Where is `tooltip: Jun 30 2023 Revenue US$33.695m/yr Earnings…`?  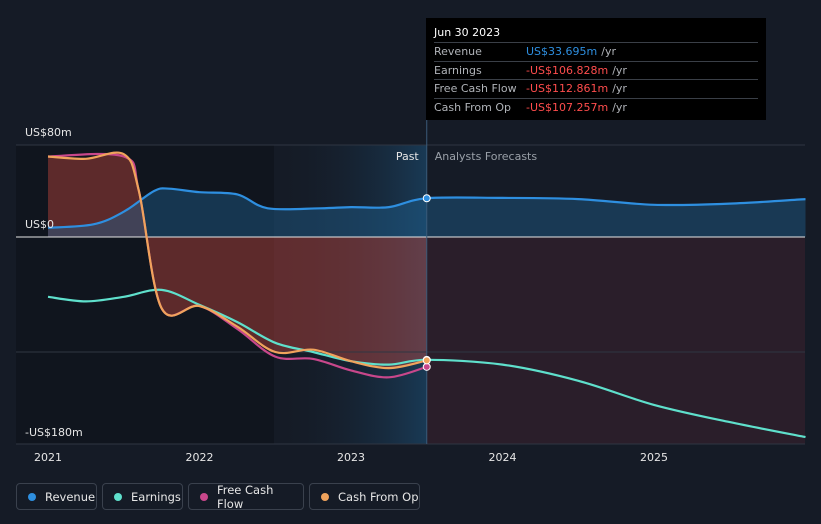 tooltip: Jun 30 2023 Revenue US$33.695m/yr Earnings… is located at coordinates (596, 69).